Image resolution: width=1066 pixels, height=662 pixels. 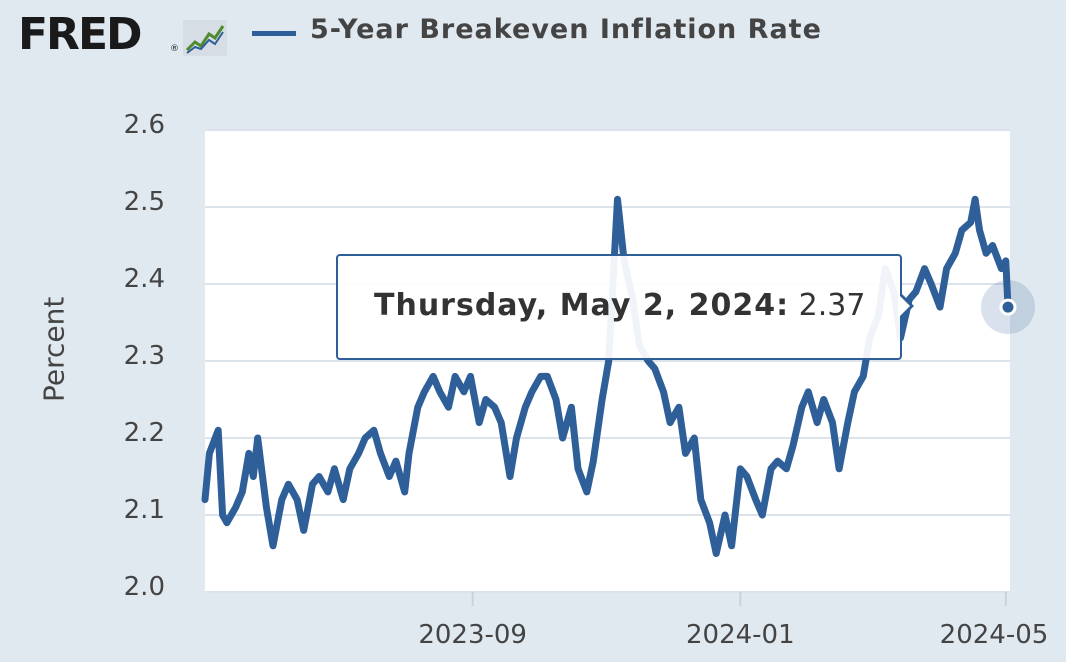 What do you see at coordinates (740, 635) in the screenshot?
I see `x-tick-label: 2024-01` at bounding box center [740, 635].